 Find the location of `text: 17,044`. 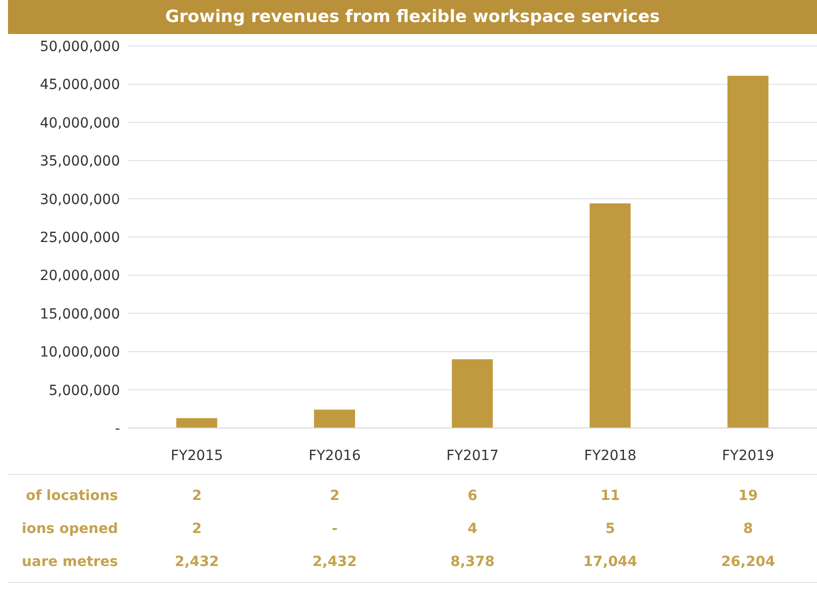

text: 17,044 is located at coordinates (610, 562).